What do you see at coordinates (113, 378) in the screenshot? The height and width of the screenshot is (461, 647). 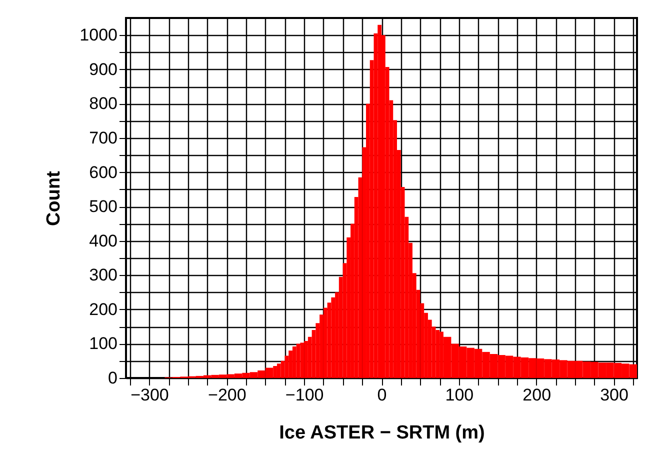 I see `y-tick-label: 0` at bounding box center [113, 378].